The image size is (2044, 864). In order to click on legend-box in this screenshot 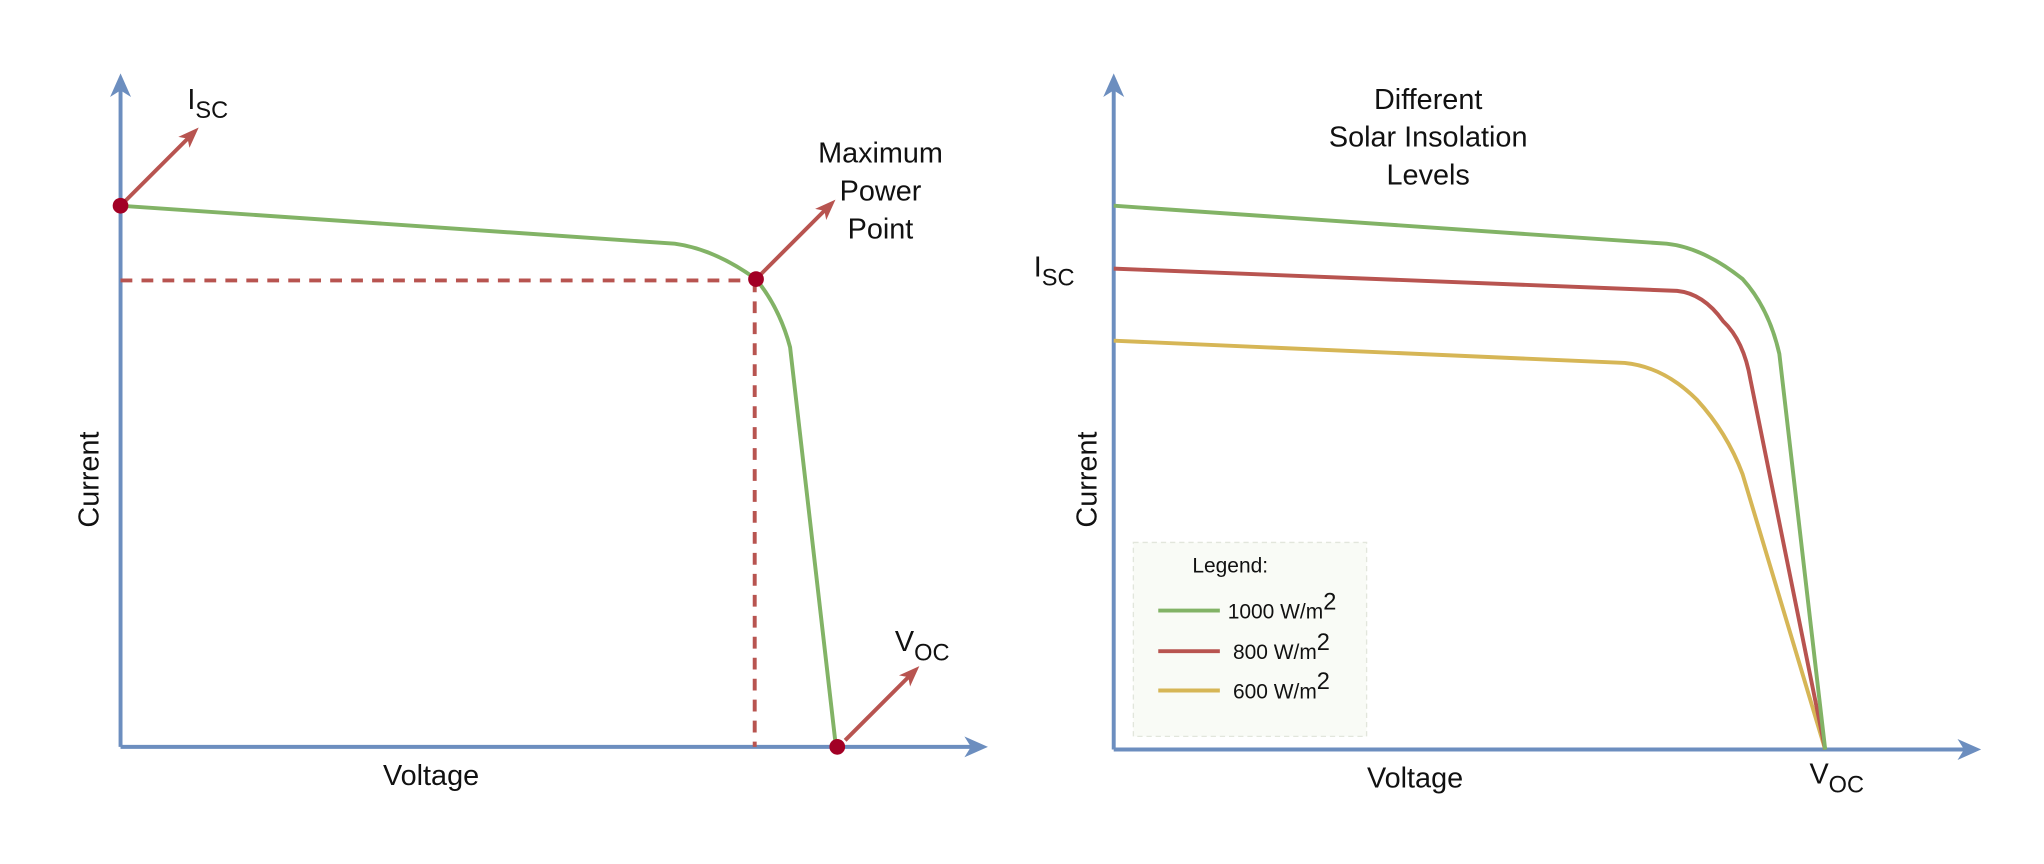, I will do `click(1250, 639)`.